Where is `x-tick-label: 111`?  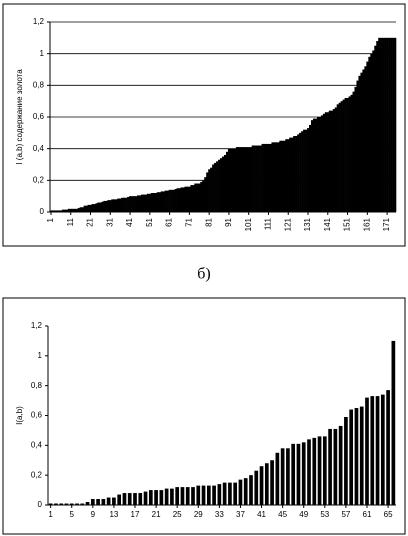 x-tick-label: 111 is located at coordinates (268, 223).